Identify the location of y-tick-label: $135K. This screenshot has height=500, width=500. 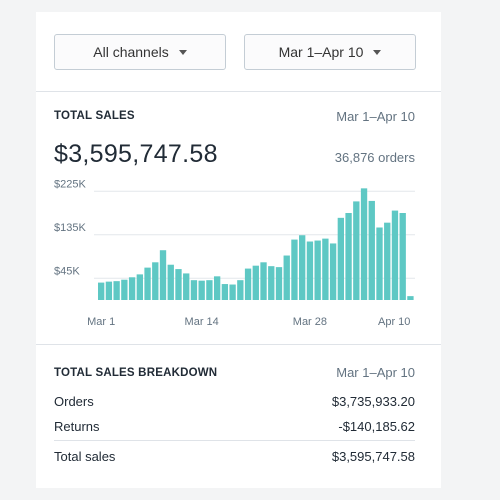
(70, 228).